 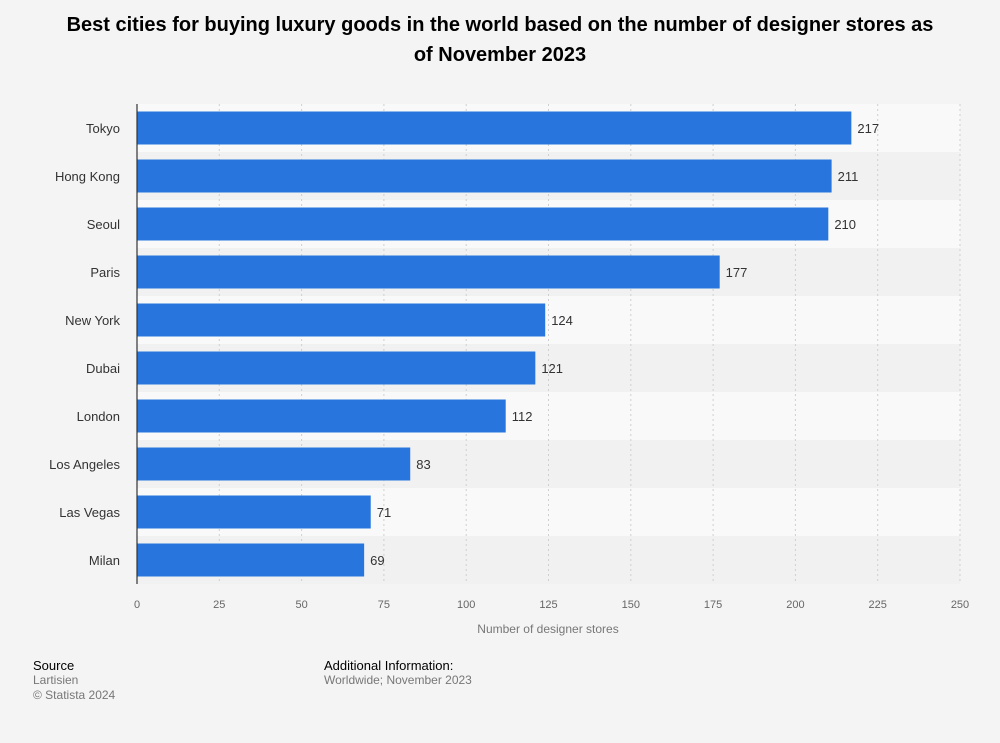 What do you see at coordinates (105, 272) in the screenshot?
I see `category-label: Paris` at bounding box center [105, 272].